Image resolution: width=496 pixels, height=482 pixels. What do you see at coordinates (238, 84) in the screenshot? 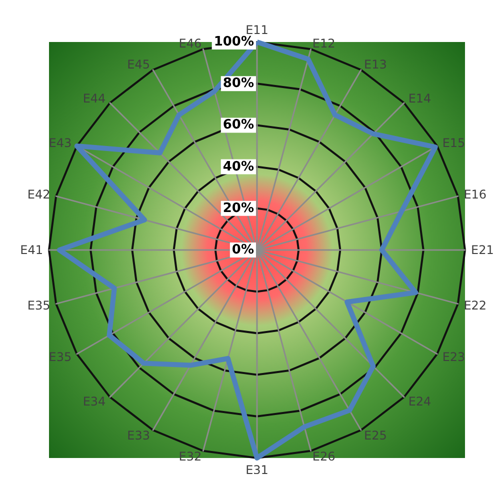
I see `y-tick-label: 80%` at bounding box center [238, 84].